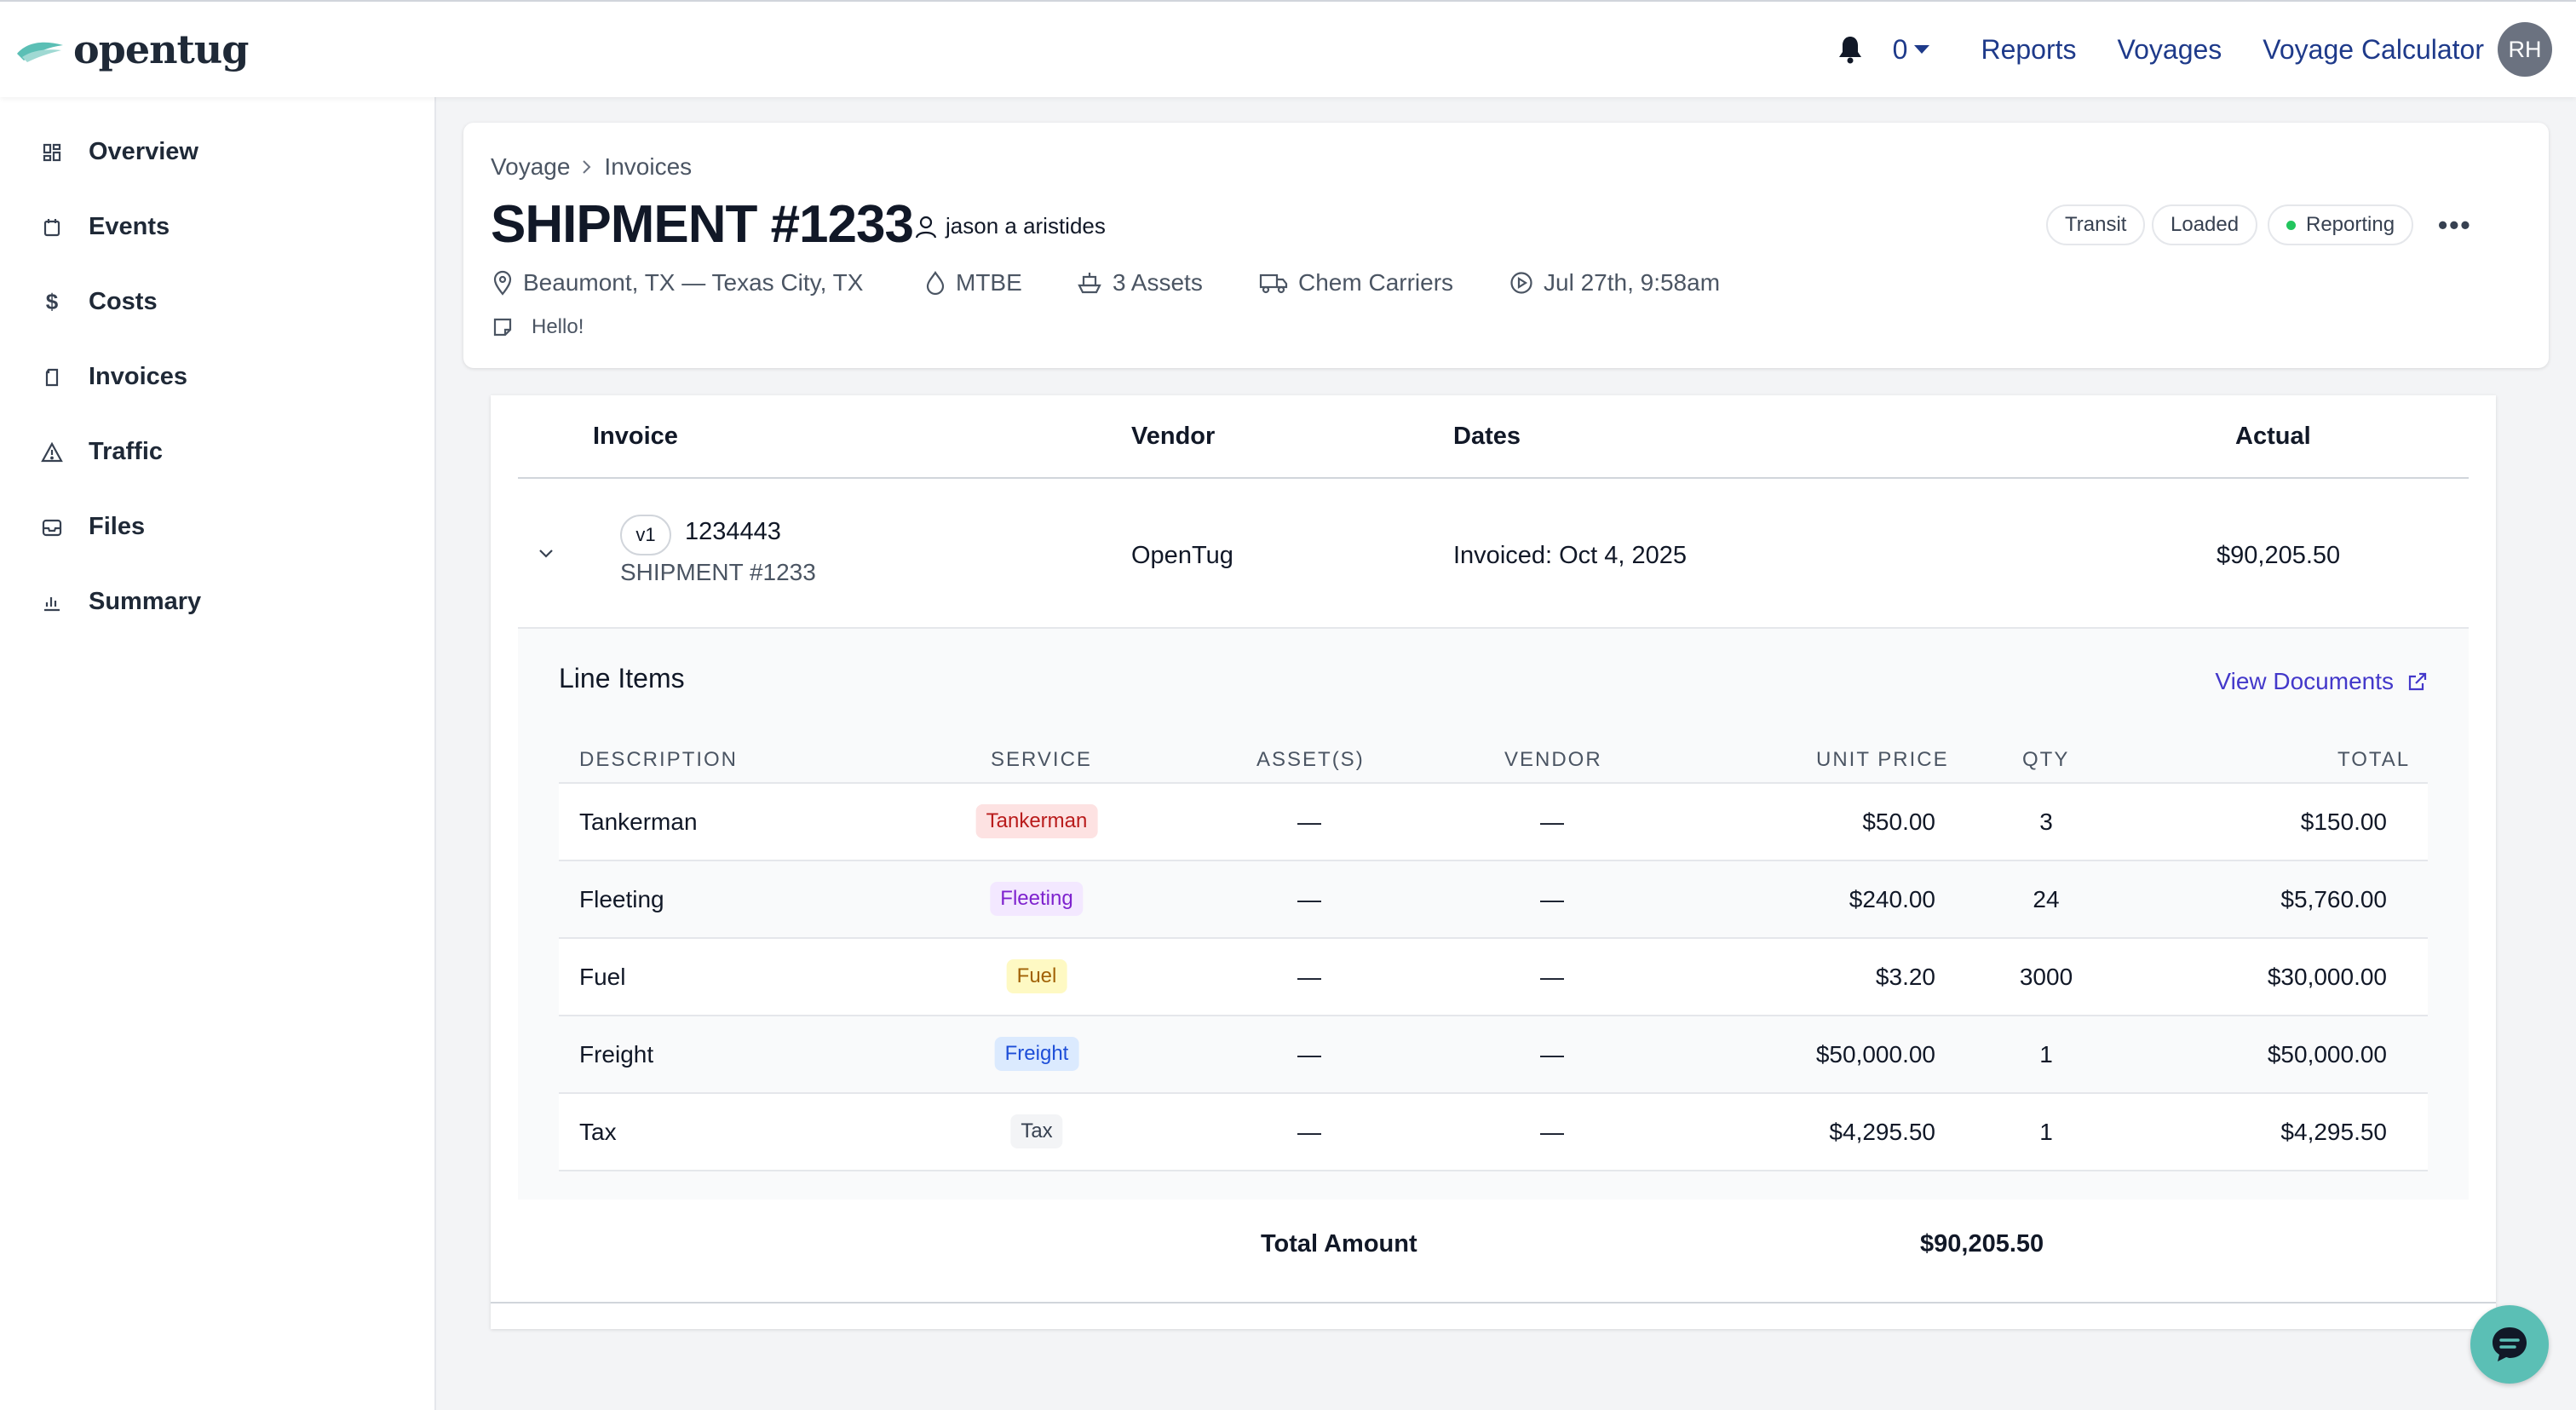 The height and width of the screenshot is (1410, 2576). What do you see at coordinates (1882, 1132) in the screenshot?
I see `line-item-unit-price: $4,295.50` at bounding box center [1882, 1132].